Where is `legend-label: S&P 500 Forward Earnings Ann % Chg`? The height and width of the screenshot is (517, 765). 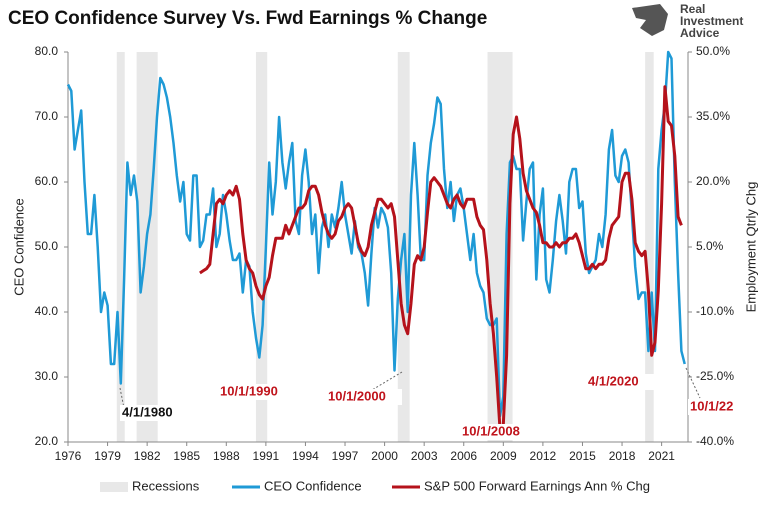 legend-label: S&P 500 Forward Earnings Ann % Chg is located at coordinates (537, 485).